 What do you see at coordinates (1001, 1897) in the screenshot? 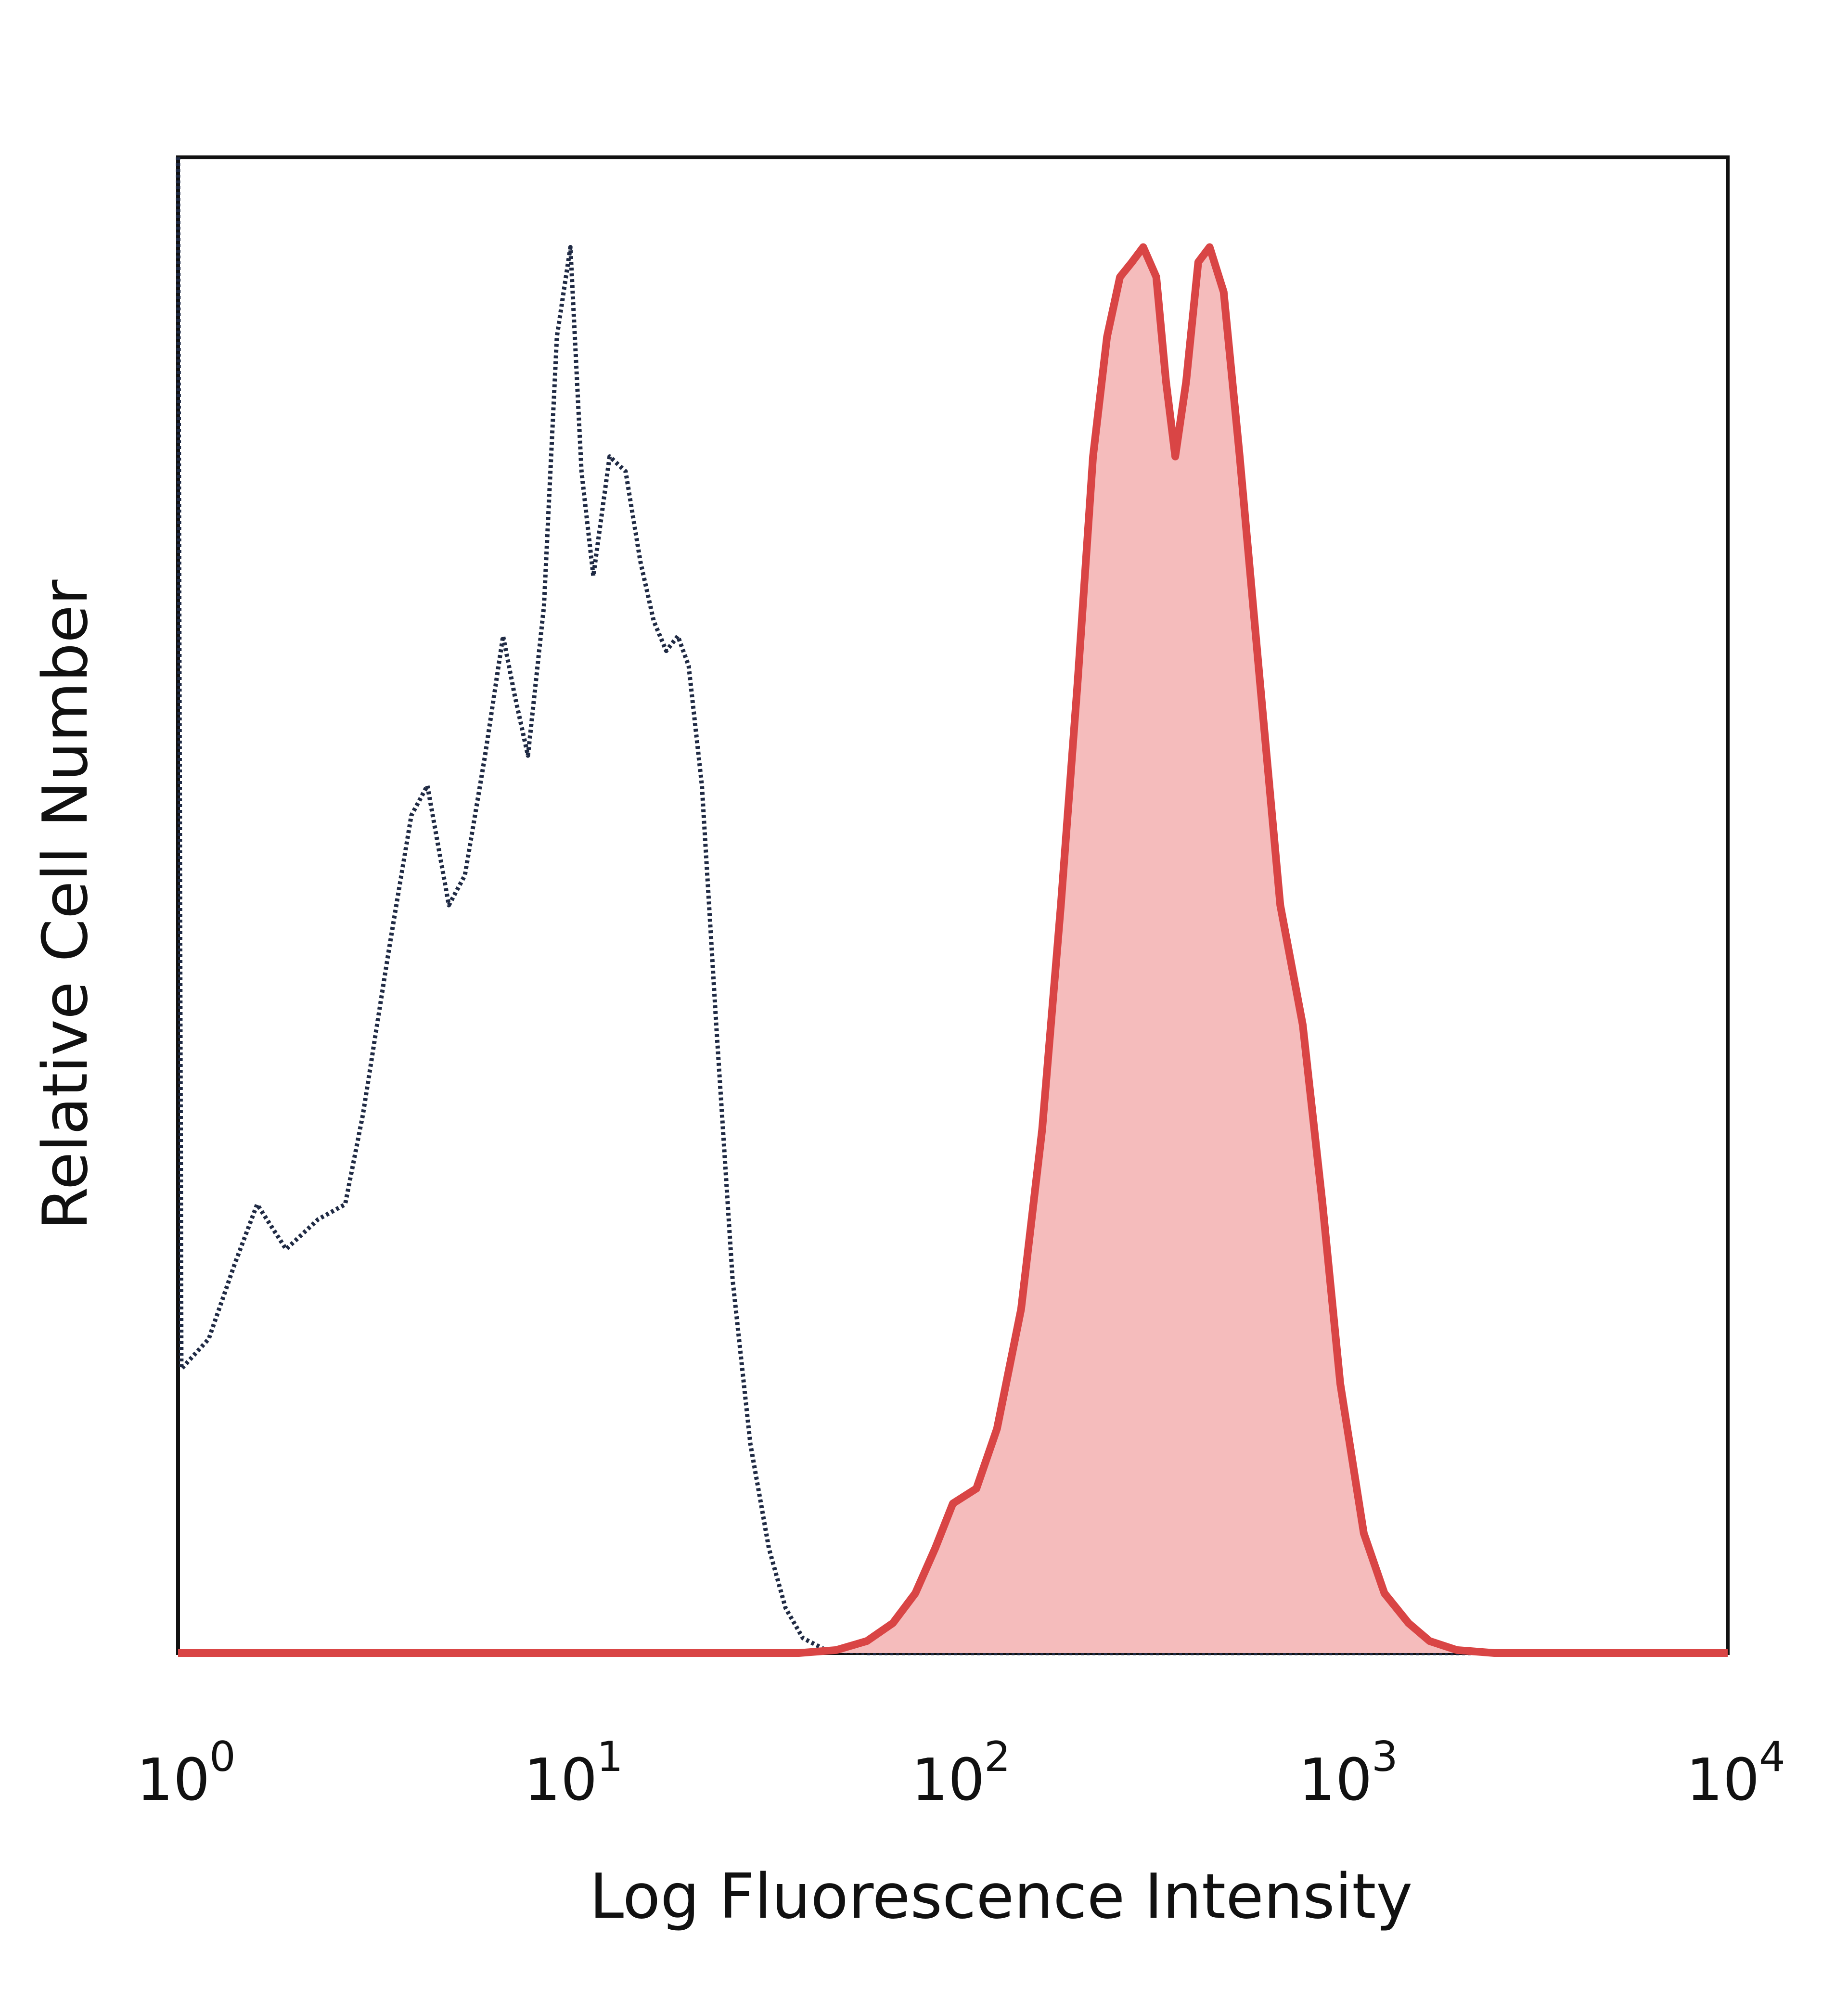
I see `x-axis-title: Log Fluorescence Intensity` at bounding box center [1001, 1897].